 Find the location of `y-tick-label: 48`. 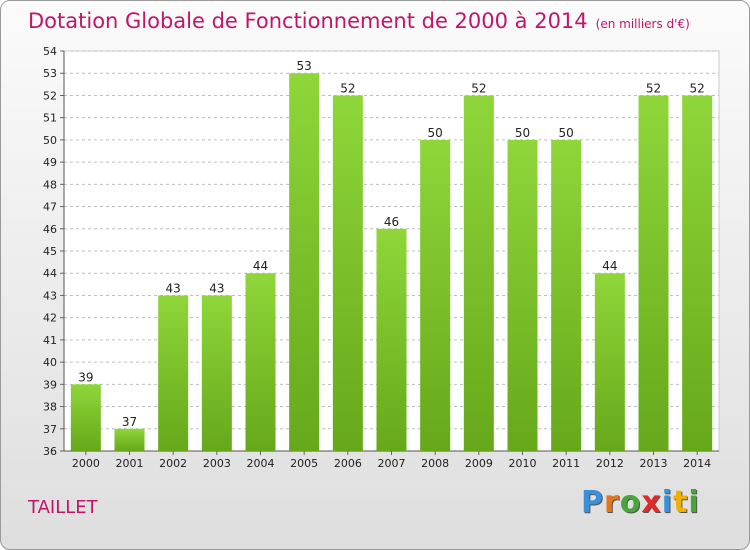

y-tick-label: 48 is located at coordinates (50, 184).